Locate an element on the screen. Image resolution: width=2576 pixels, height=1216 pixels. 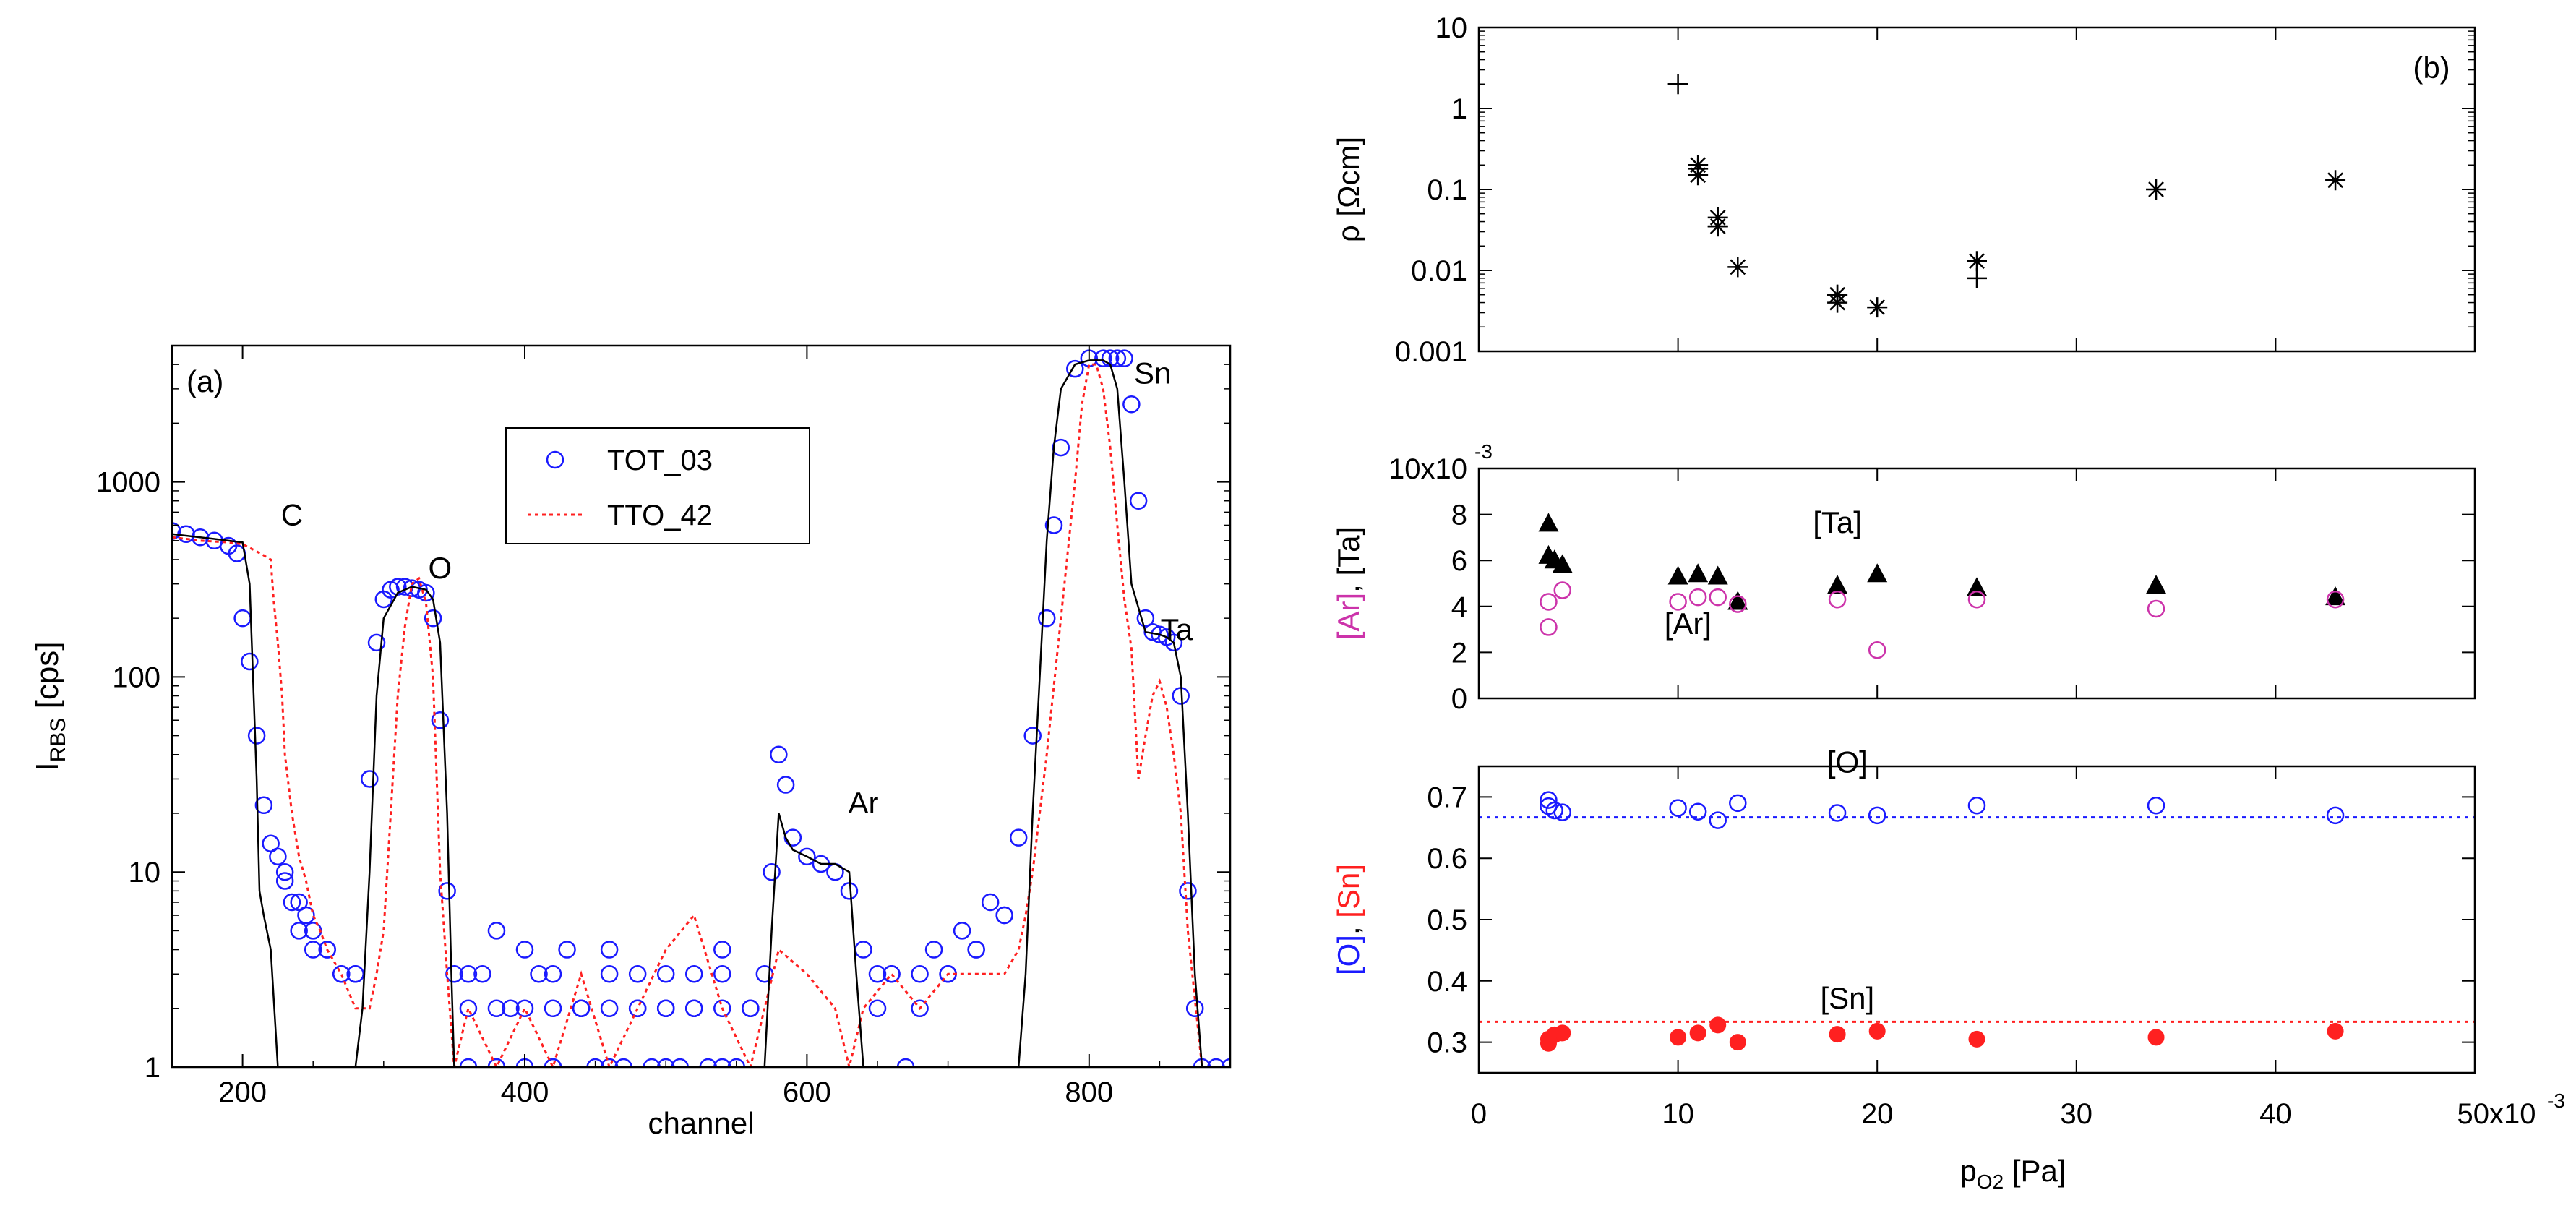
element-label: [O] is located at coordinates (1848, 762).